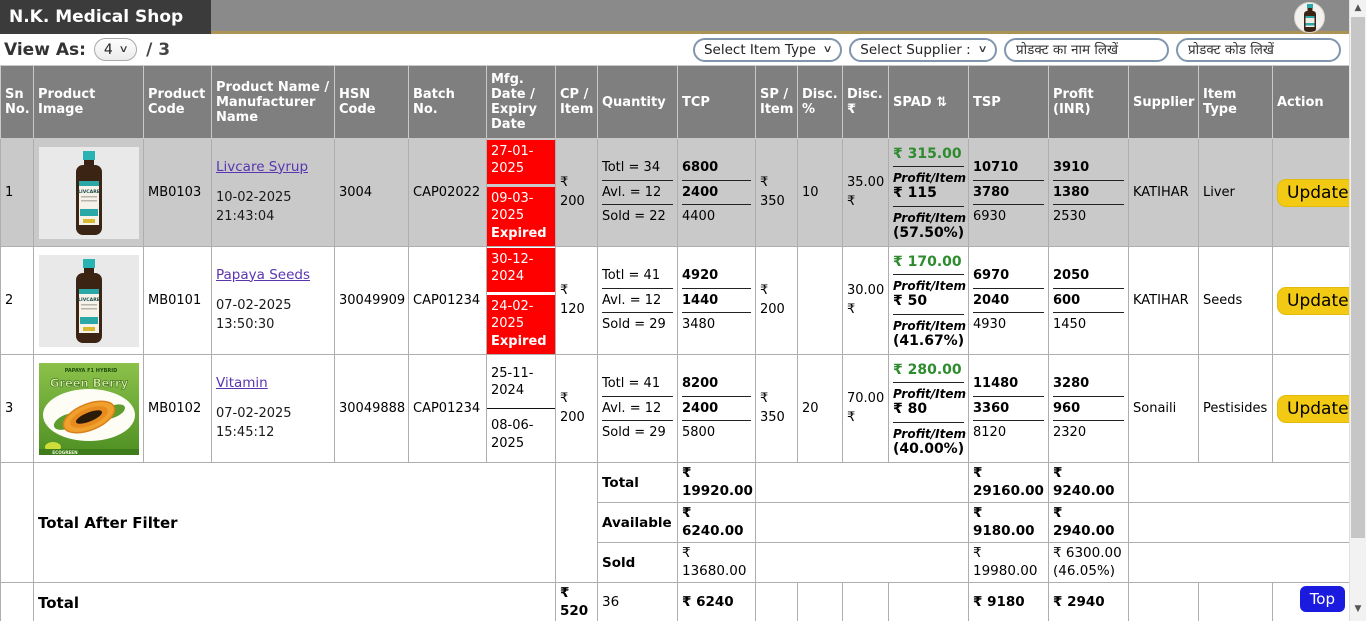 The image size is (1366, 621). What do you see at coordinates (45, 49) in the screenshot?
I see `view-as-label: View As:` at bounding box center [45, 49].